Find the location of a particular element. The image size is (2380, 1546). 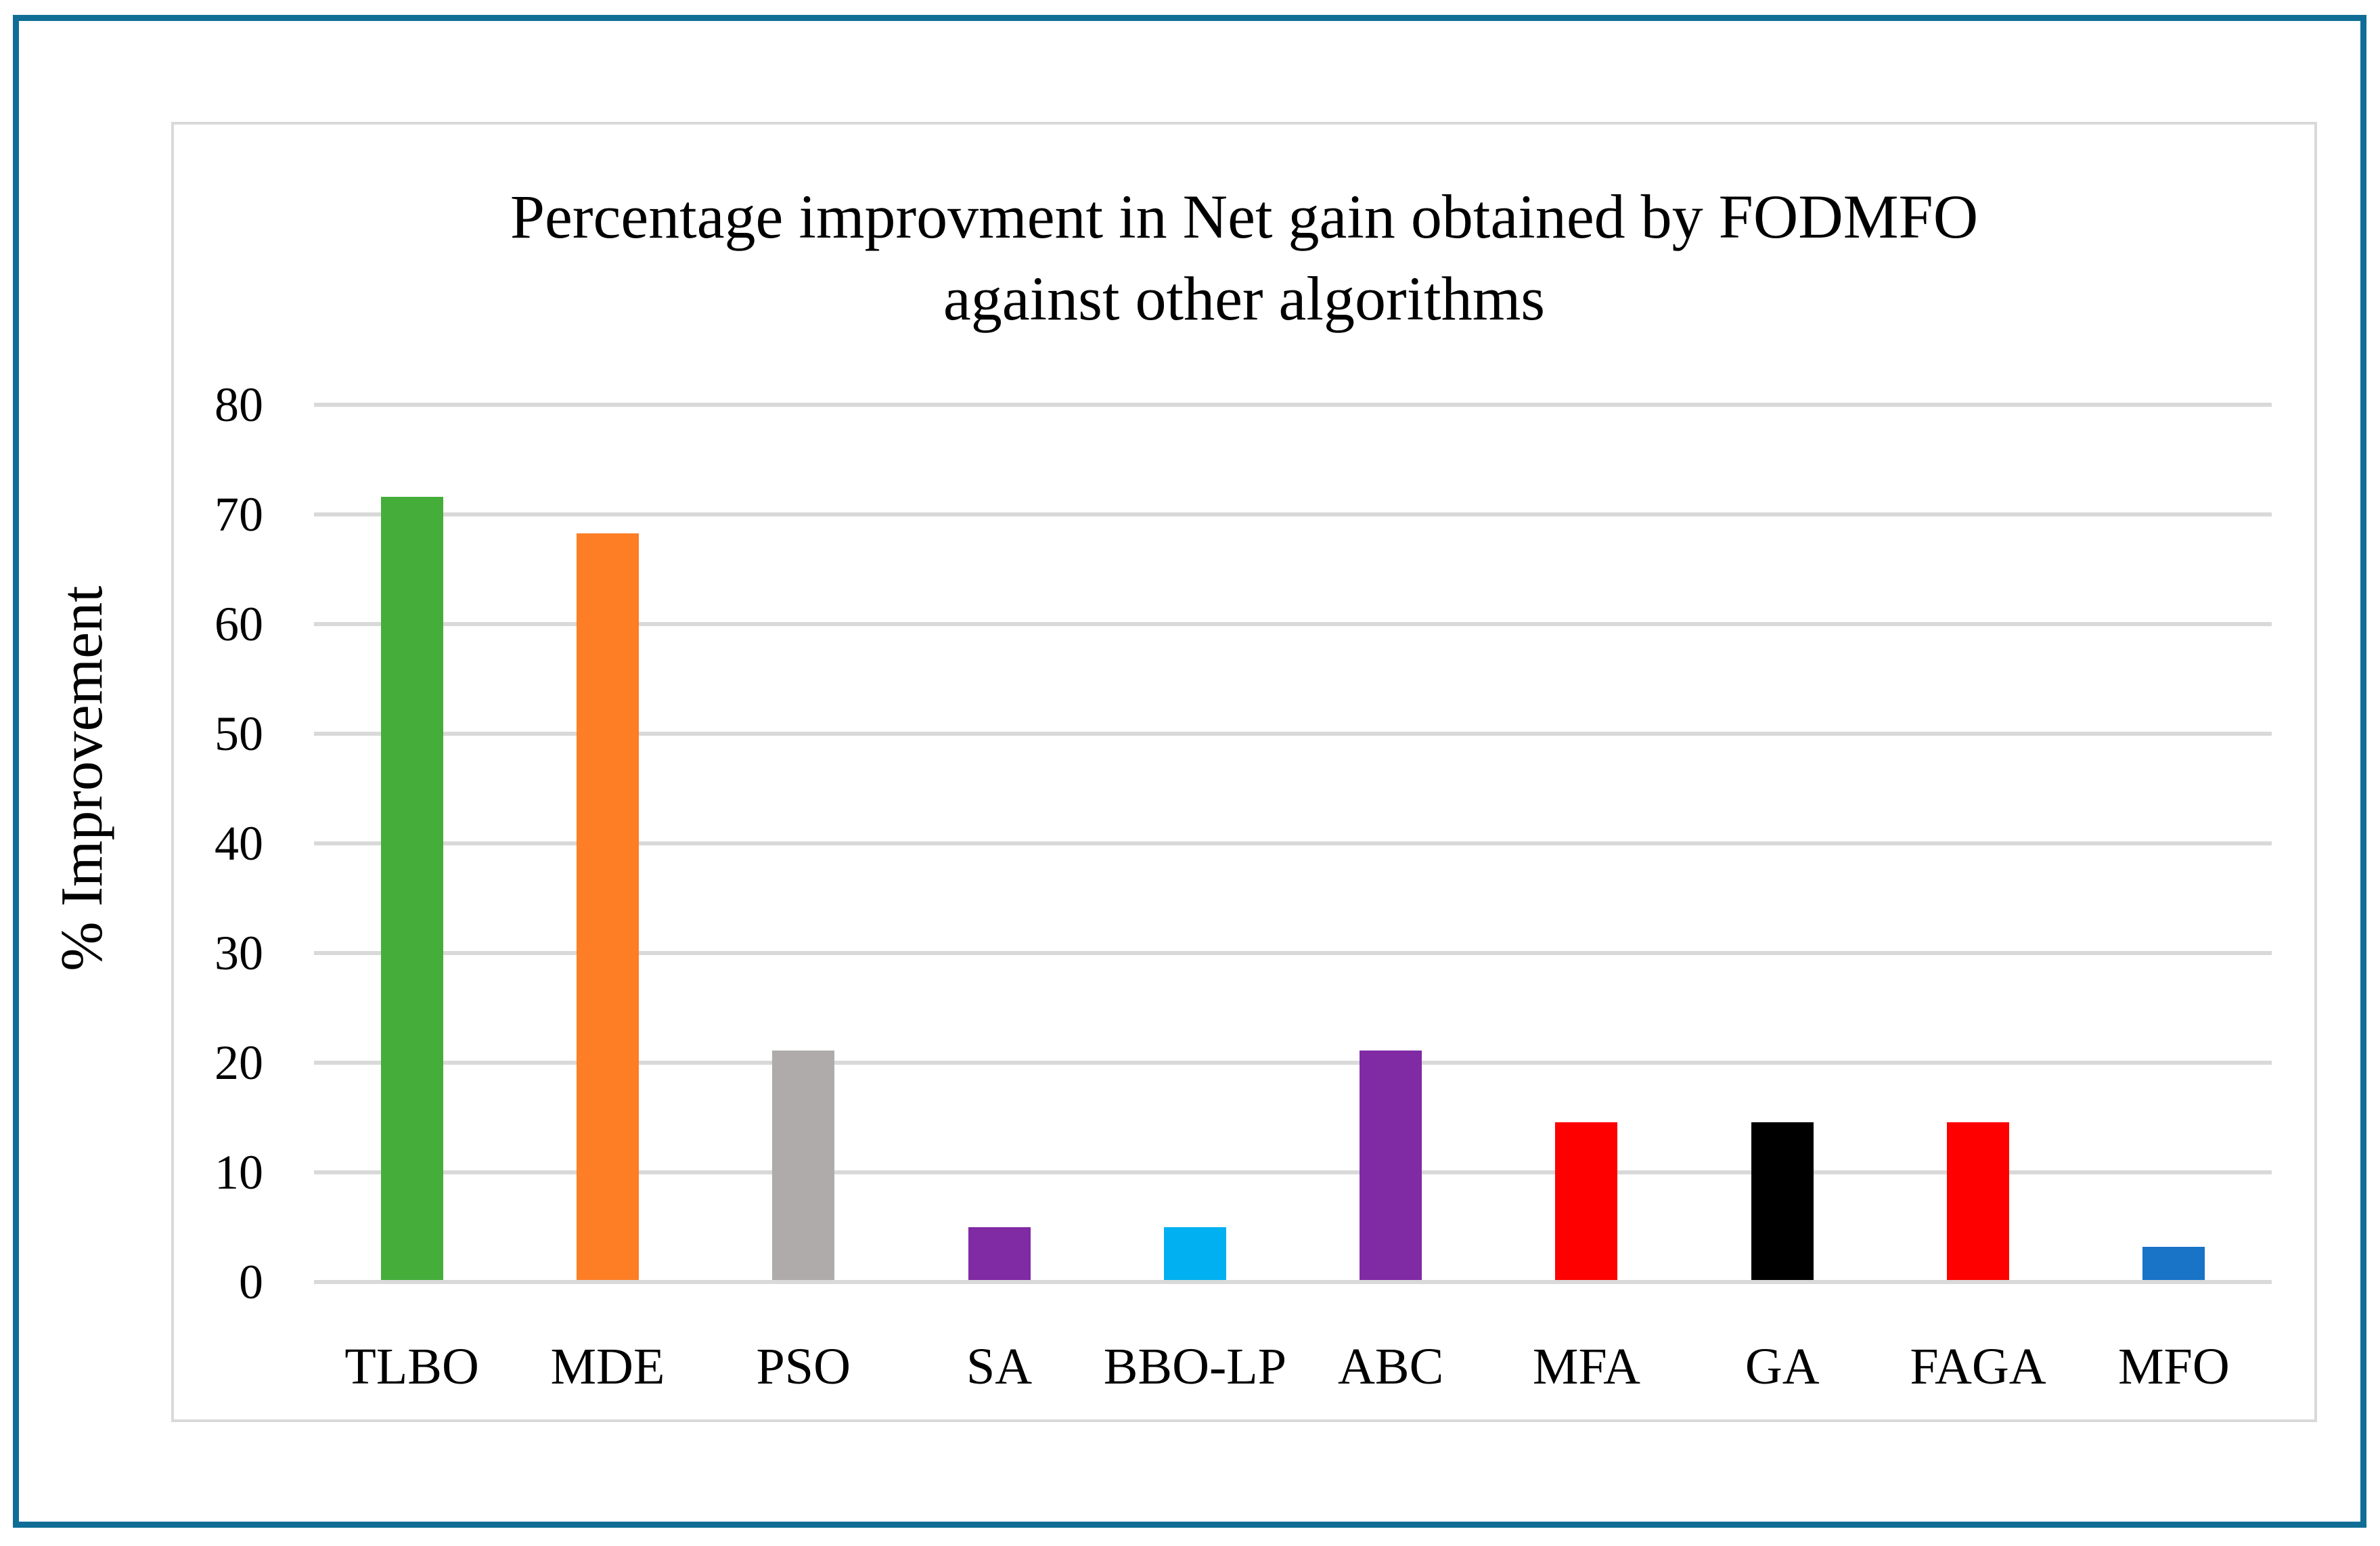

x-axis-label-tlbo: TLBO is located at coordinates (412, 1366).